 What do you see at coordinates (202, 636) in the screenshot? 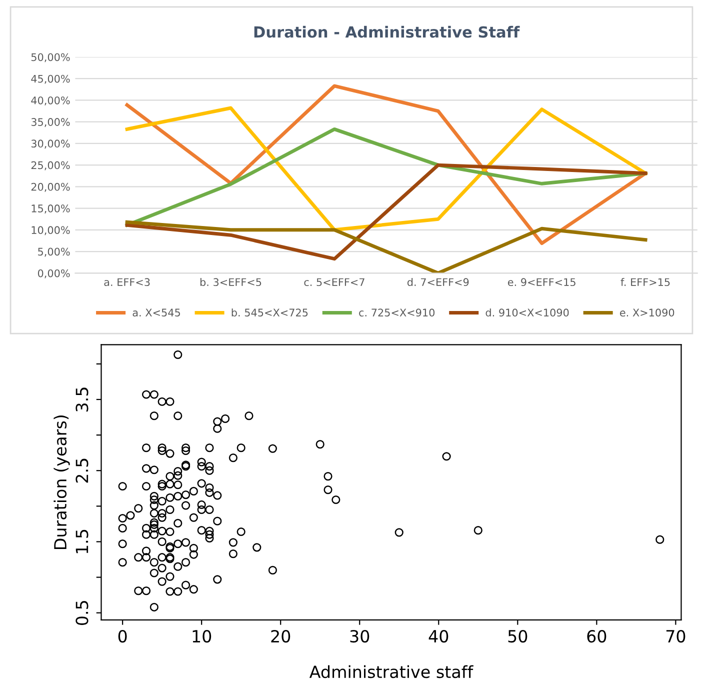
I see `x-tick-label: 10` at bounding box center [202, 636].